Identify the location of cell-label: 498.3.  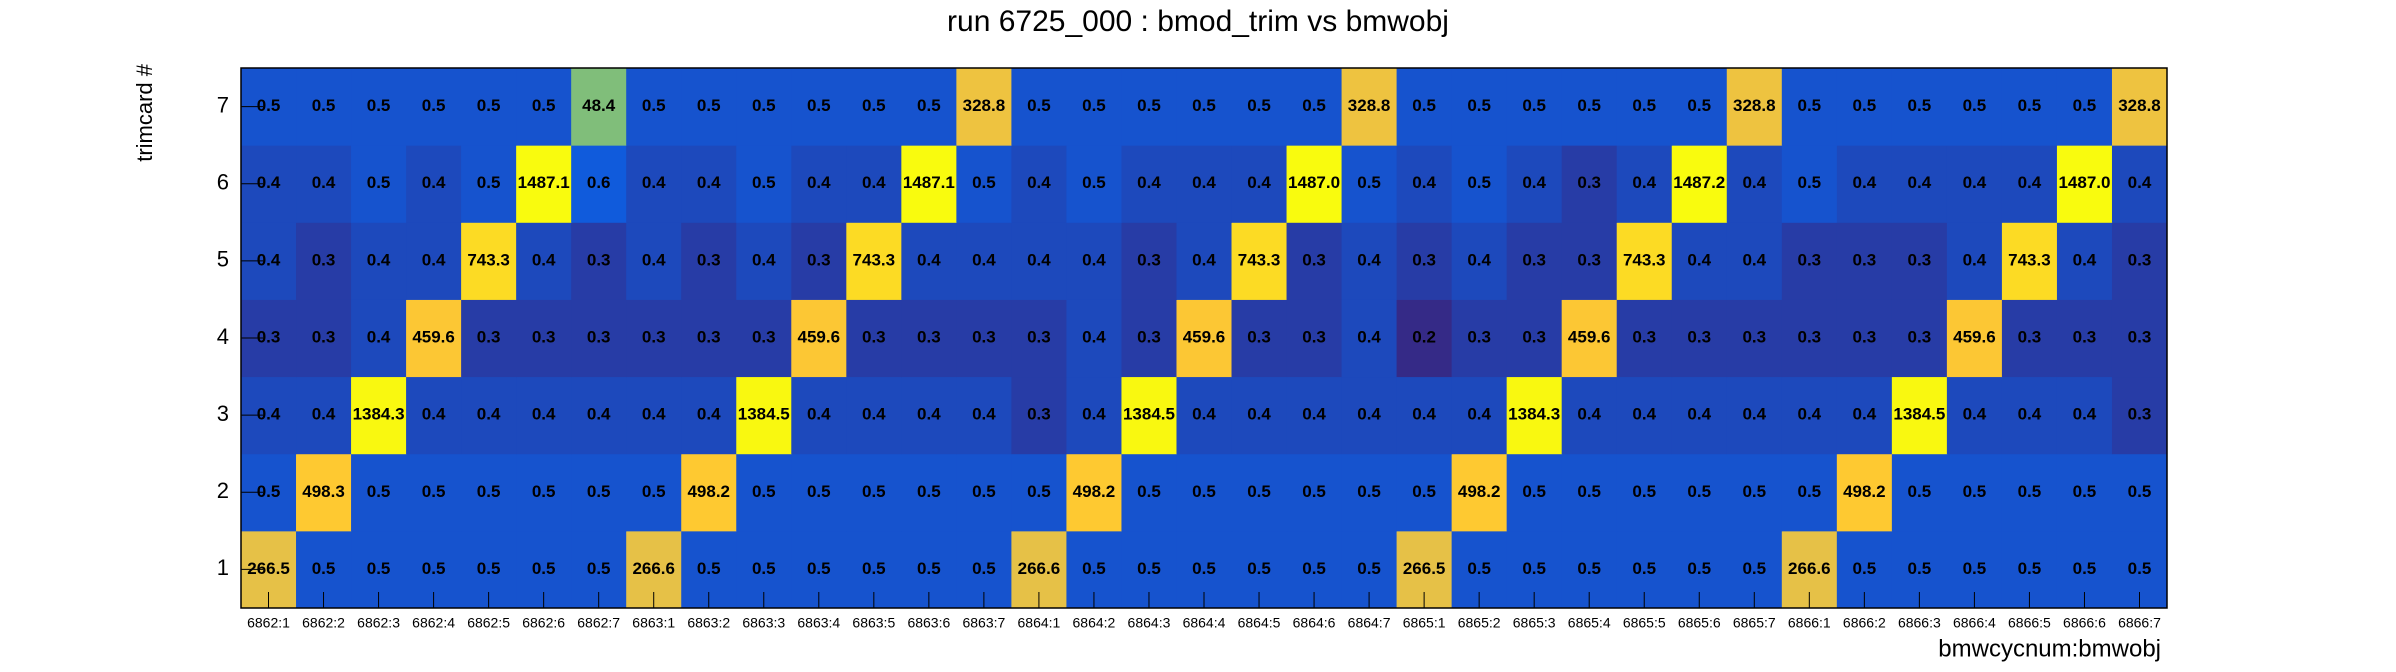
(323, 491).